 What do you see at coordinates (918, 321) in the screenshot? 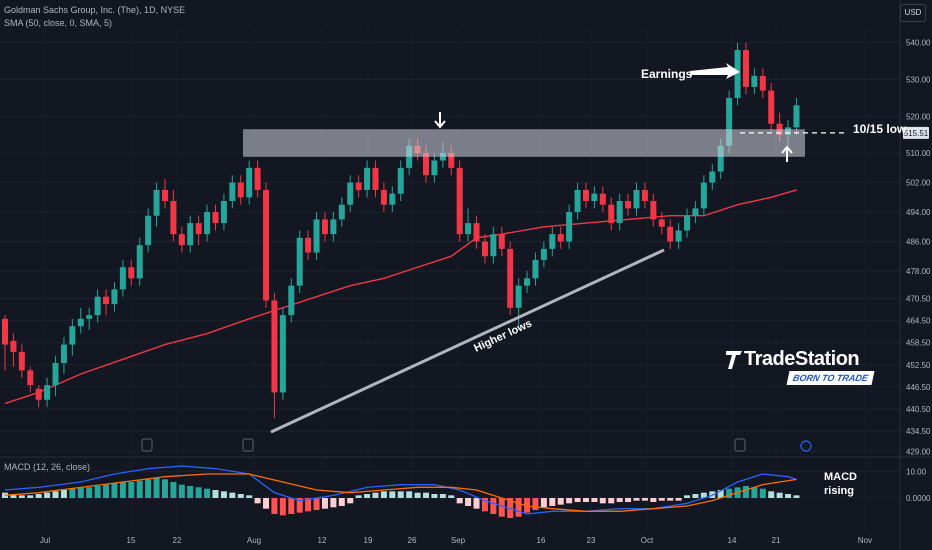
I see `price-tick-label: 464.50` at bounding box center [918, 321].